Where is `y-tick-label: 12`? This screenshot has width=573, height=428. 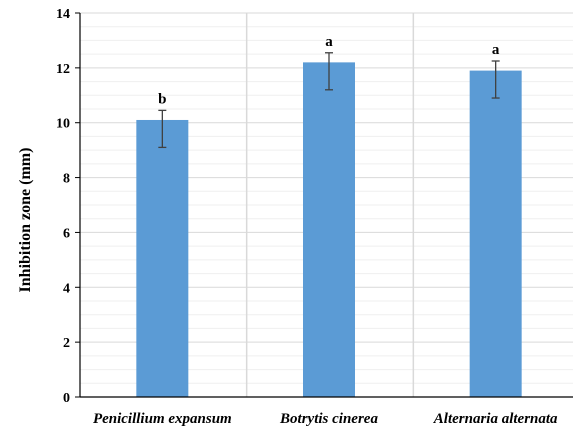 y-tick-label: 12 is located at coordinates (63, 69).